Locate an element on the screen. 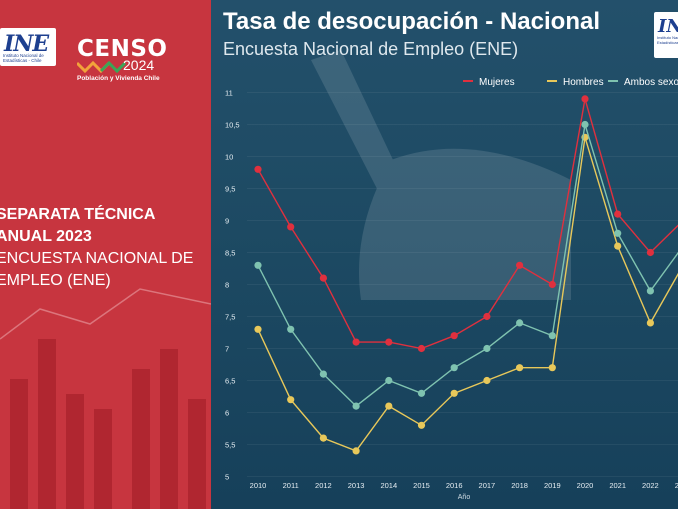 This screenshot has height=509, width=678. y-tick-label: 8 is located at coordinates (227, 285).